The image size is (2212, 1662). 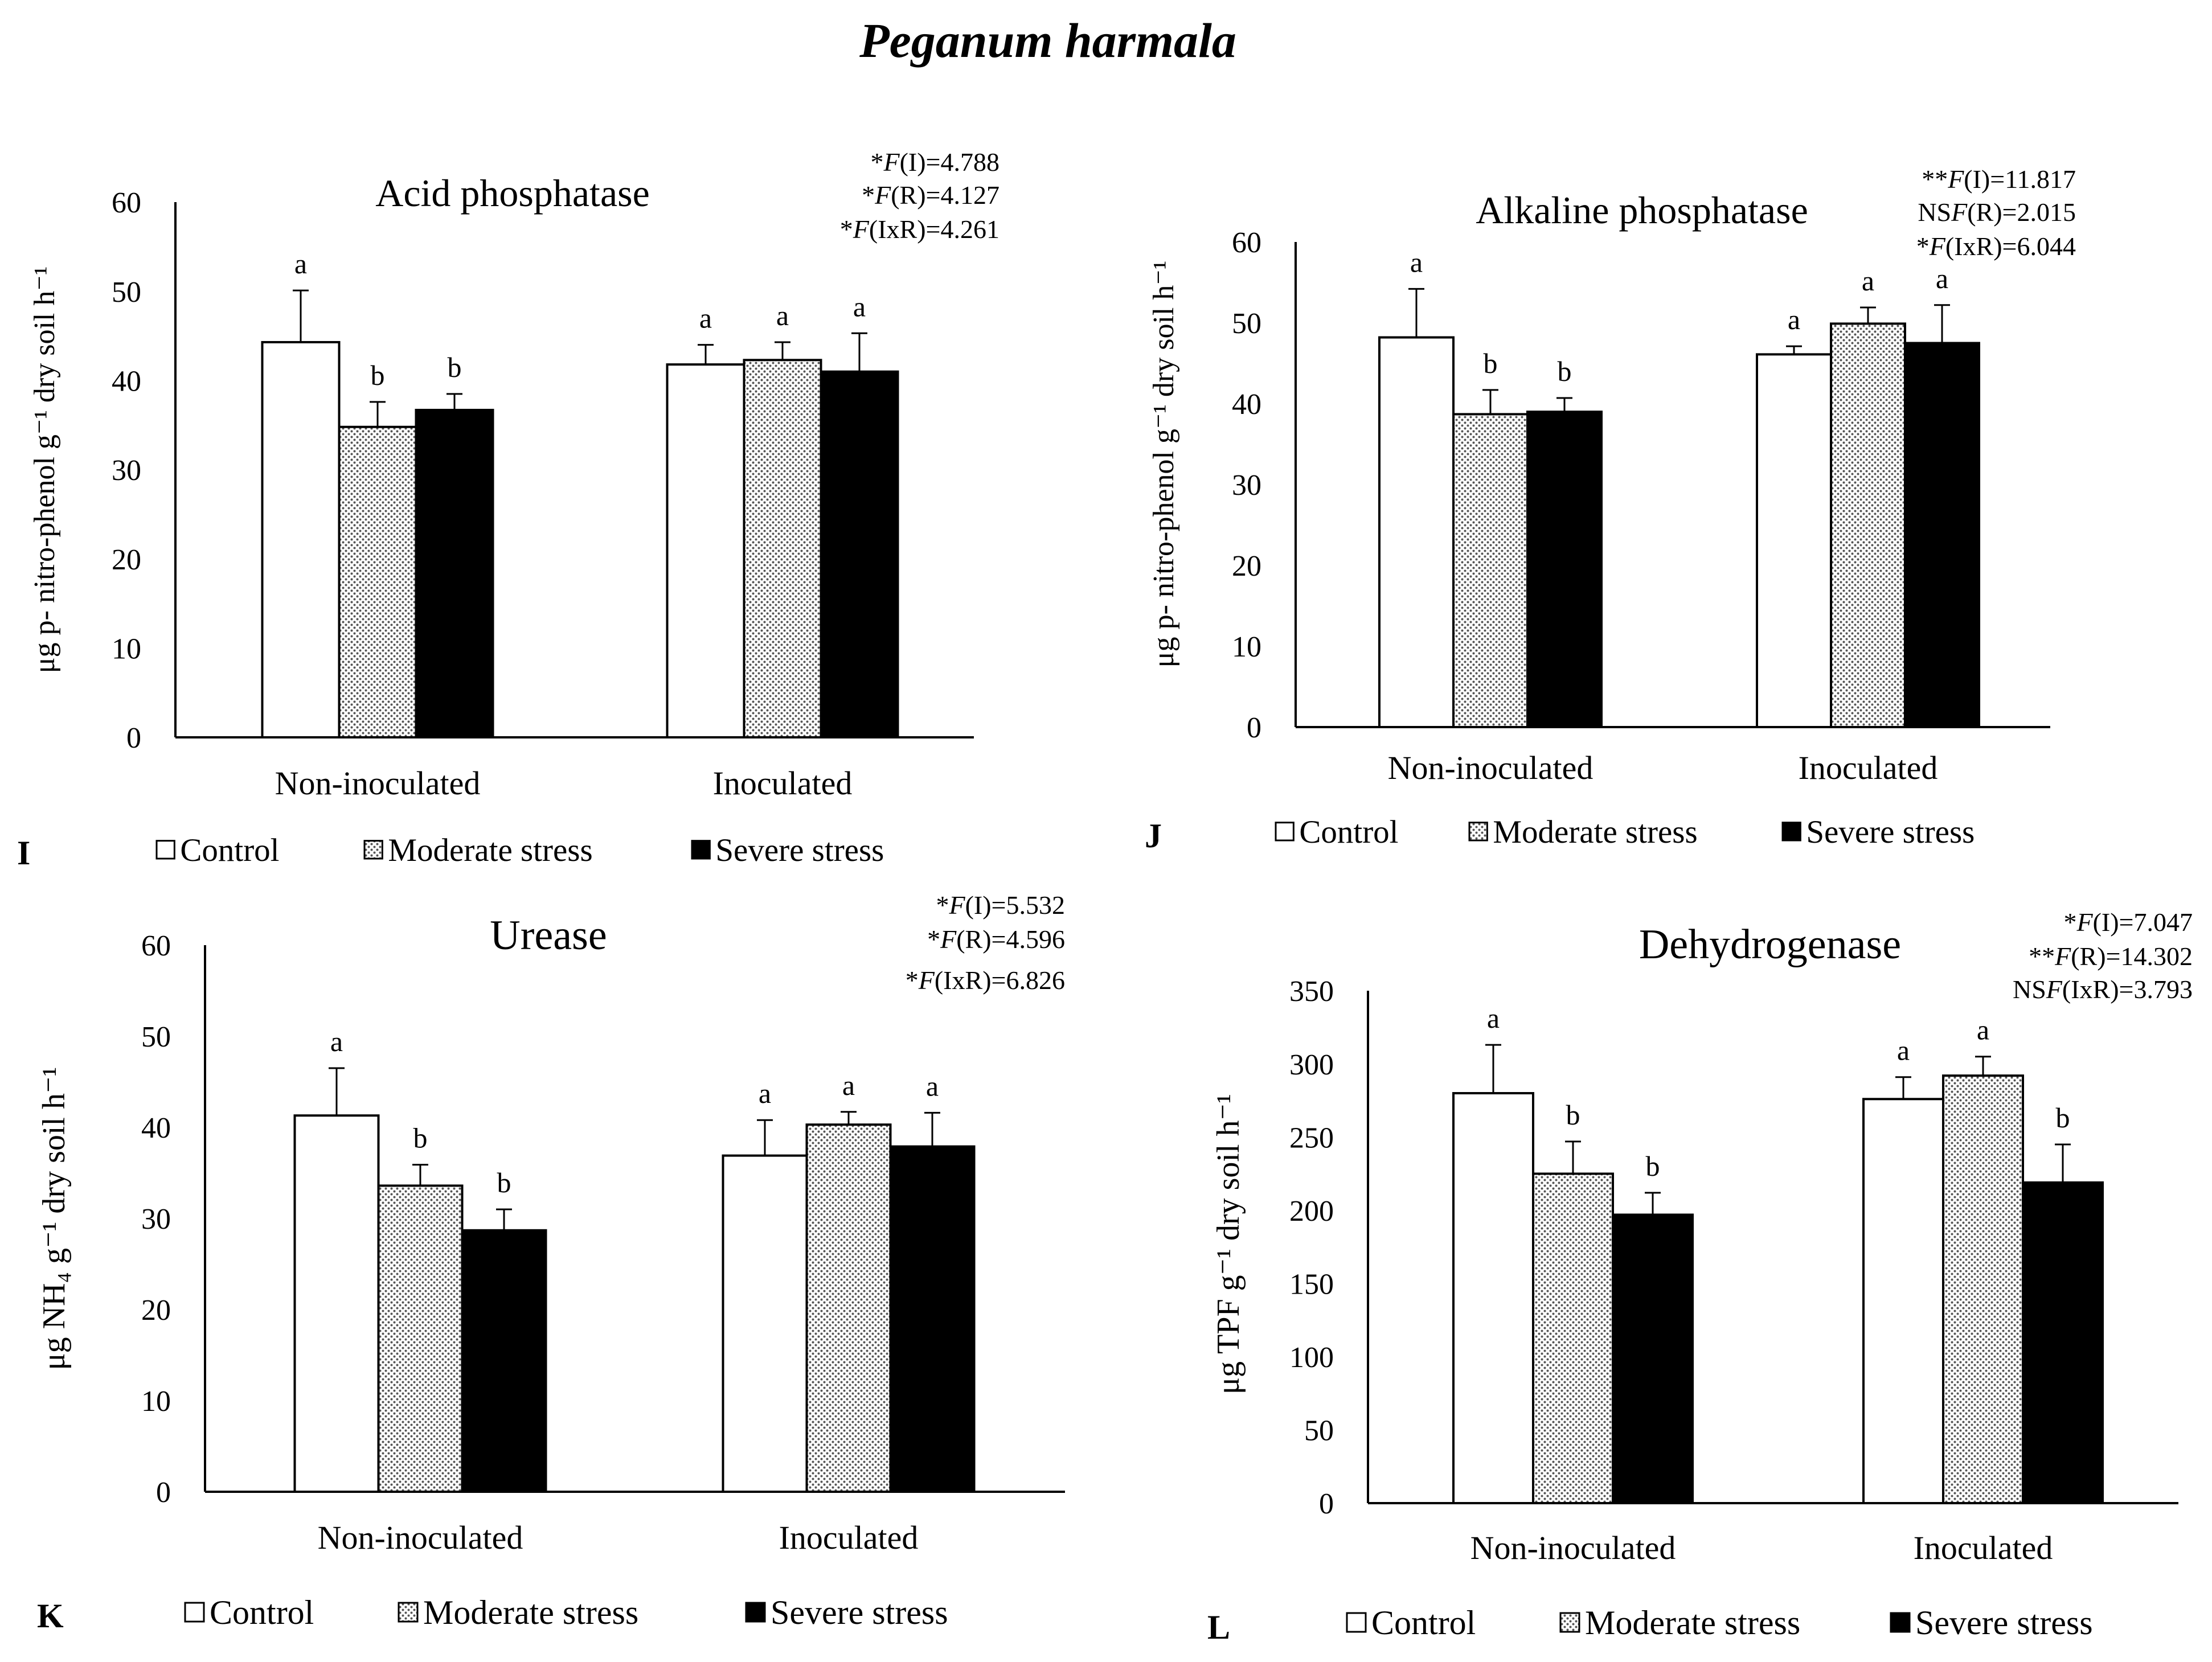 What do you see at coordinates (1218, 1627) in the screenshot?
I see `panel-label: L` at bounding box center [1218, 1627].